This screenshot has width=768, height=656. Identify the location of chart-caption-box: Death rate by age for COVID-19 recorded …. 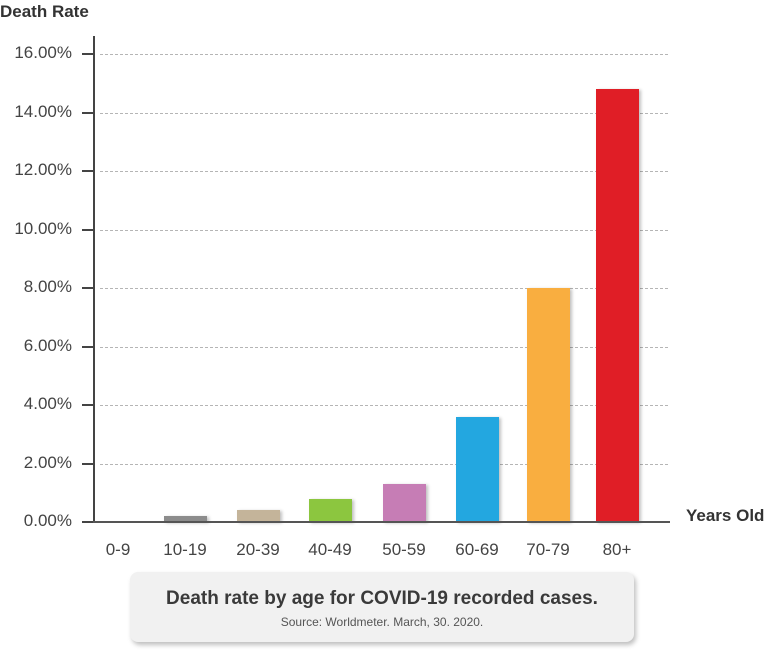
(382, 607).